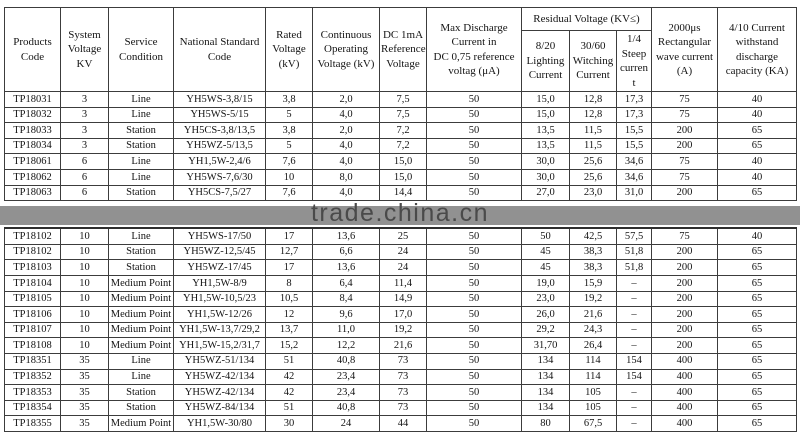  Describe the element at coordinates (84, 314) in the screenshot. I see `table-cell: 10` at that location.